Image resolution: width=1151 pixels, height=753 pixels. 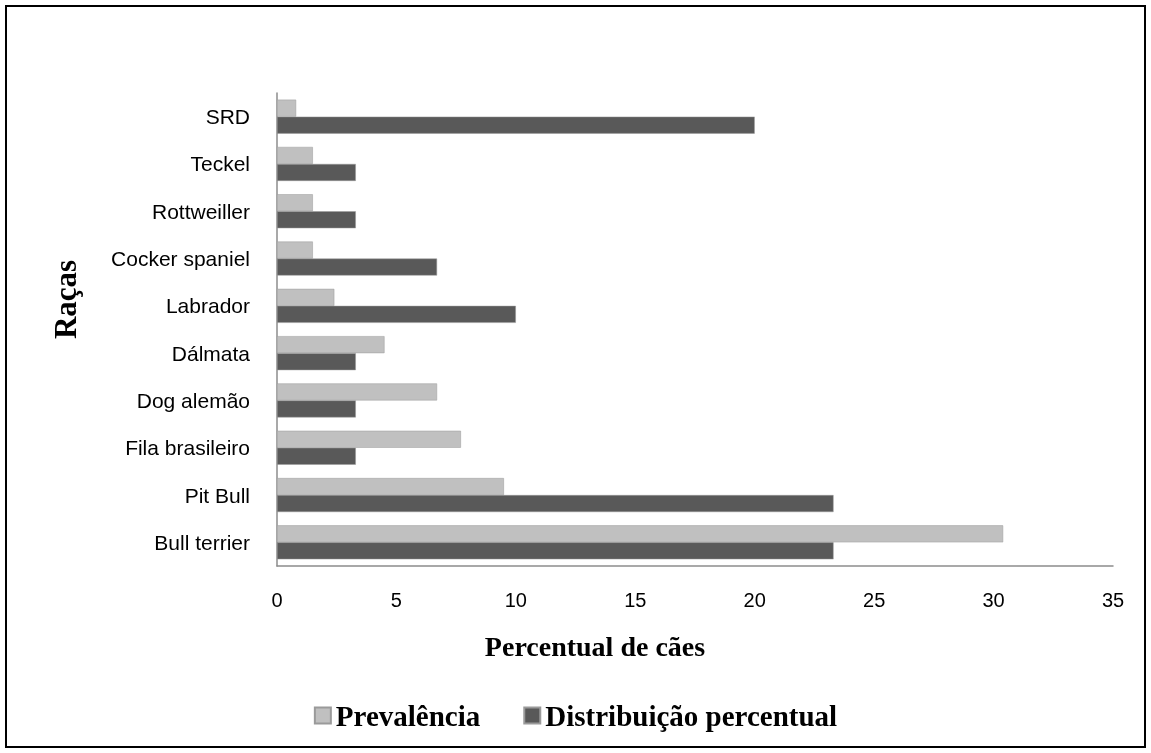 I want to click on x-tick-label: 10, so click(x=515, y=600).